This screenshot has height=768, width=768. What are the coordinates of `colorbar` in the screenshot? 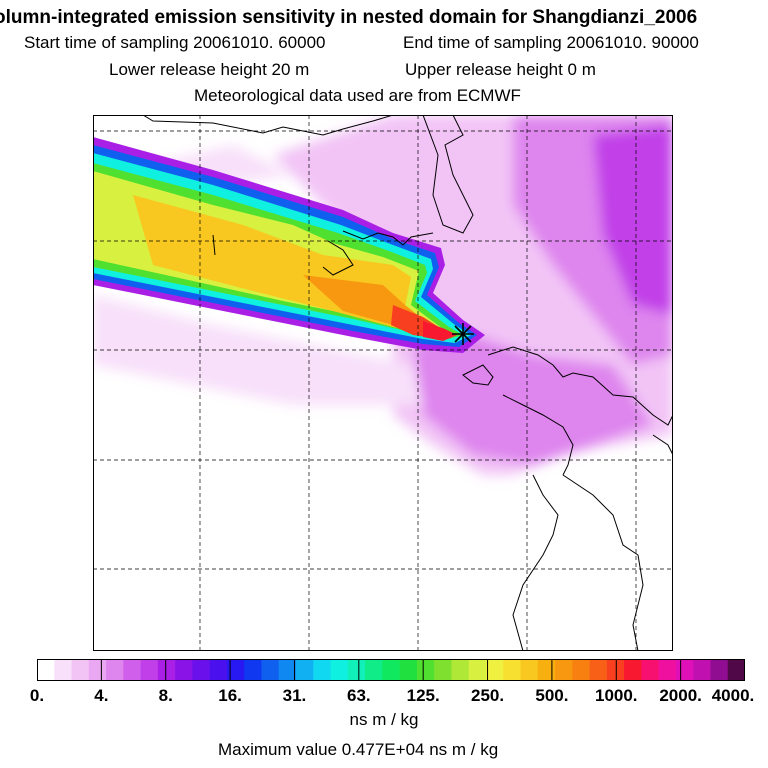 It's located at (391, 670).